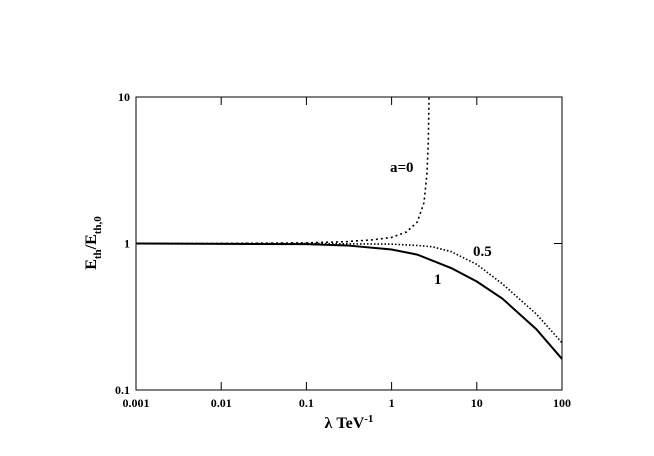  What do you see at coordinates (368, 419) in the screenshot?
I see `x-label-sup: -1` at bounding box center [368, 419].